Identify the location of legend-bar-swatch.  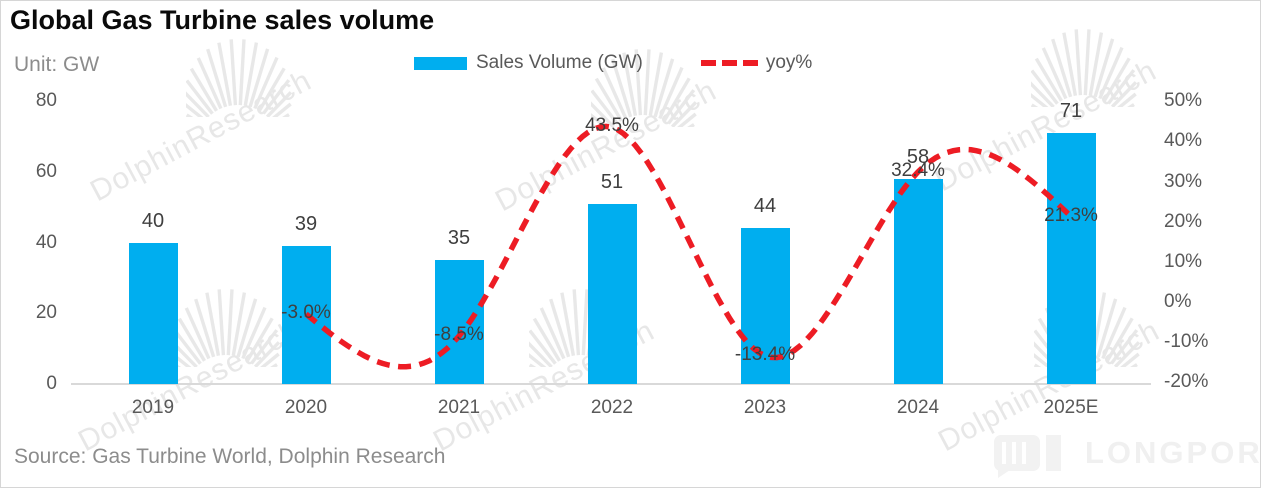
(440, 63).